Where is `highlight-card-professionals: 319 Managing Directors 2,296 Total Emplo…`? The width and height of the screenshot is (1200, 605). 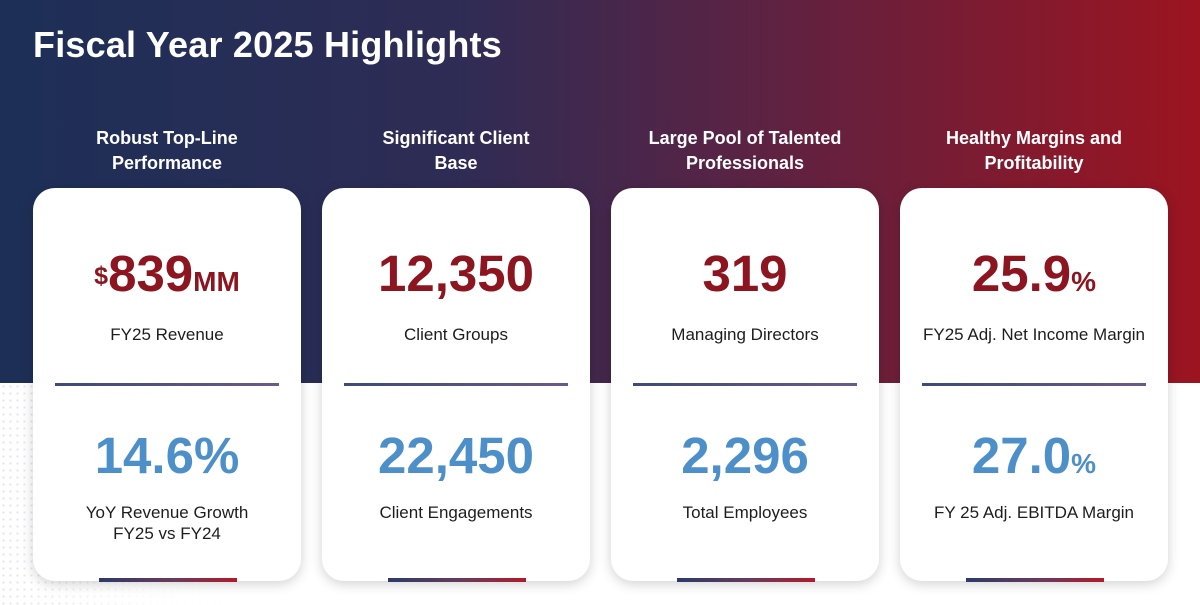 highlight-card-professionals: 319 Managing Directors 2,296 Total Emplo… is located at coordinates (745, 385).